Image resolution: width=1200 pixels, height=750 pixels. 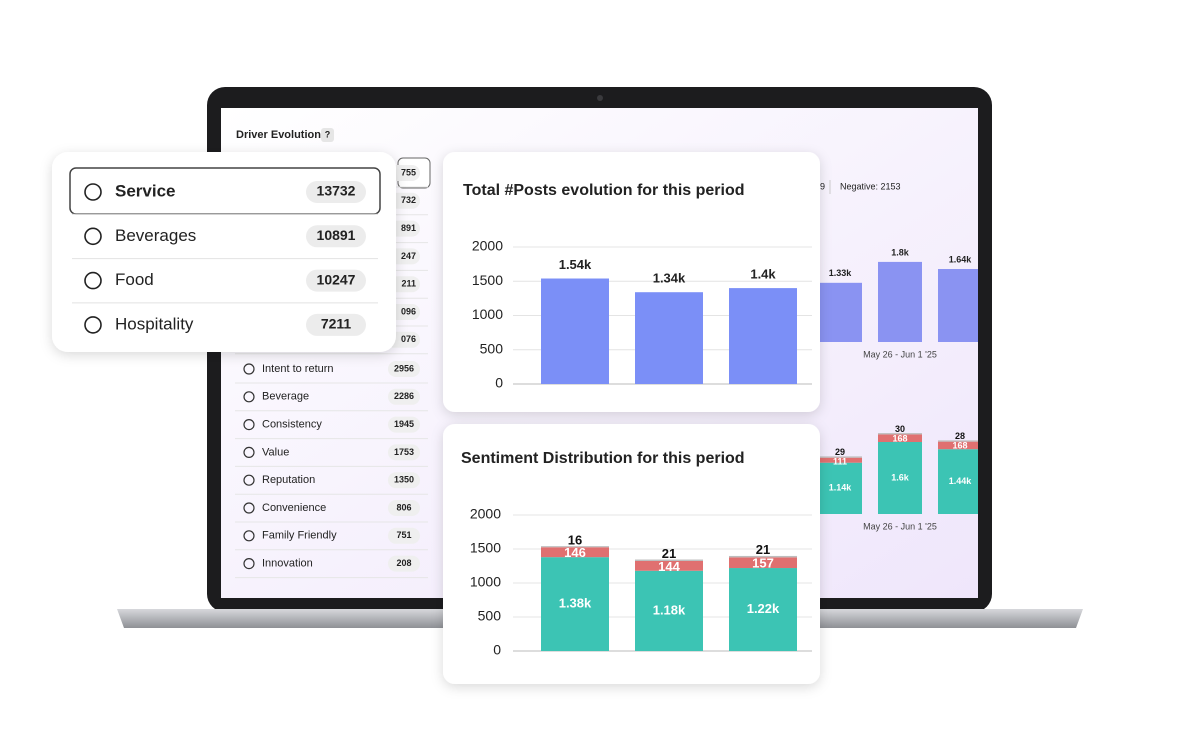 What do you see at coordinates (288, 480) in the screenshot?
I see `driver-name: Reputation` at bounding box center [288, 480].